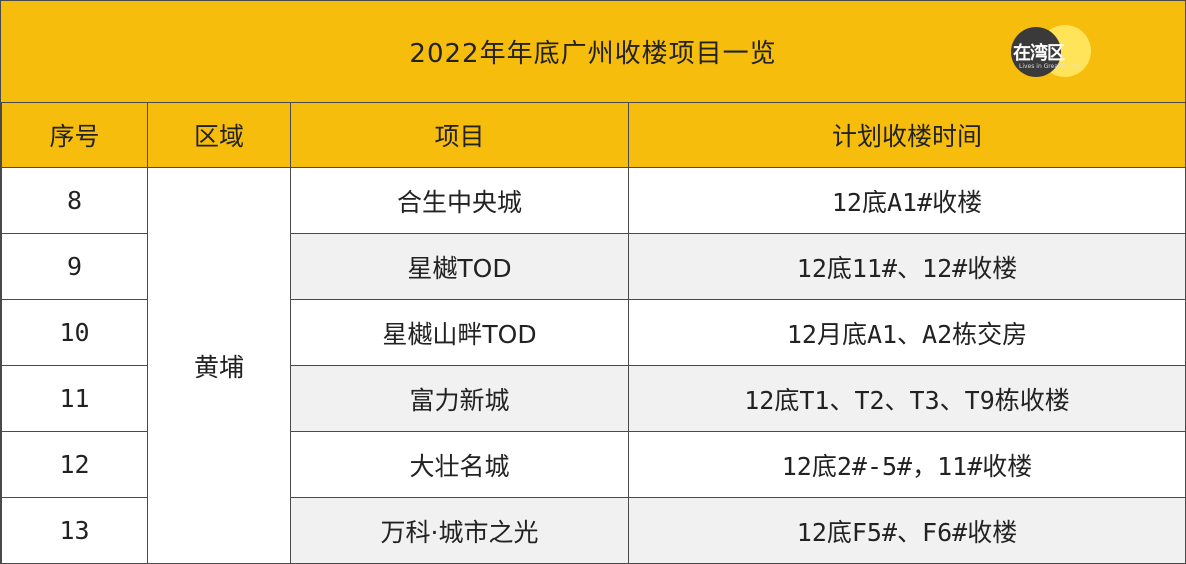 Image resolution: width=1186 pixels, height=564 pixels. I want to click on row-project: 合生中央城, so click(459, 200).